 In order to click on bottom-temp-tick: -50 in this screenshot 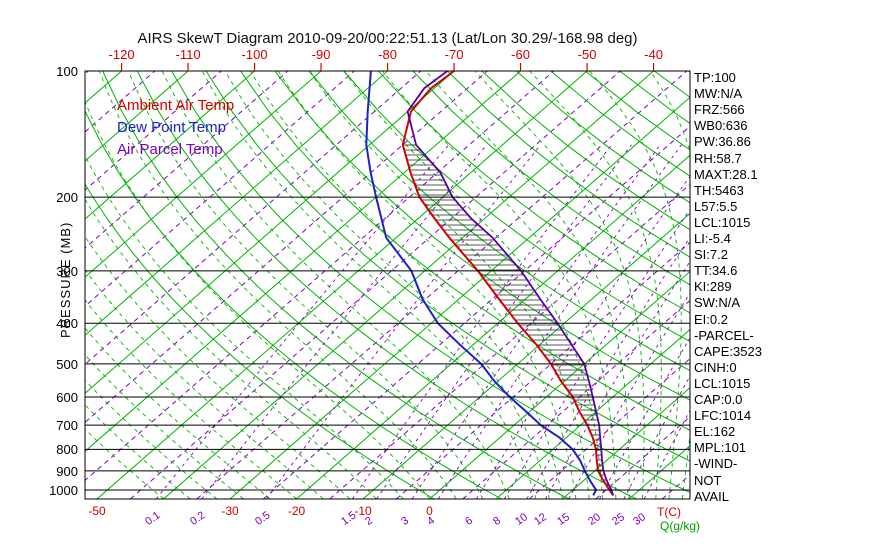, I will do `click(97, 511)`.